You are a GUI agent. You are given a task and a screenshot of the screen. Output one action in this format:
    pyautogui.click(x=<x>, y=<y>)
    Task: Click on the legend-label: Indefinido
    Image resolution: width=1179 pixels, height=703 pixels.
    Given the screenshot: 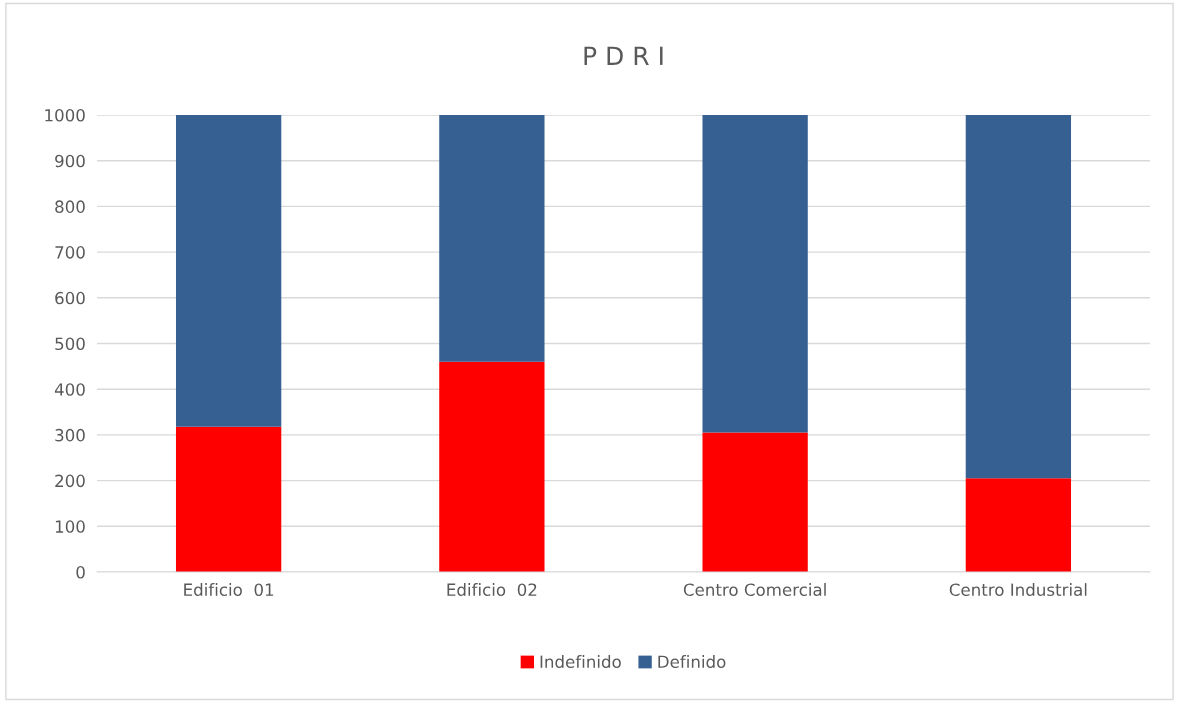 What is the action you would take?
    pyautogui.click(x=580, y=662)
    